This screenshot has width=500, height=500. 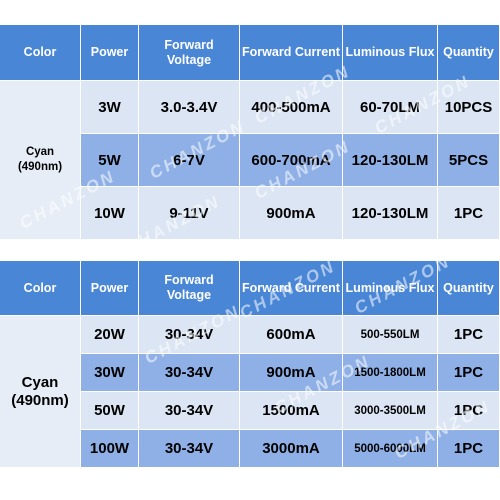 What do you see at coordinates (110, 449) in the screenshot?
I see `power-cell: 100W` at bounding box center [110, 449].